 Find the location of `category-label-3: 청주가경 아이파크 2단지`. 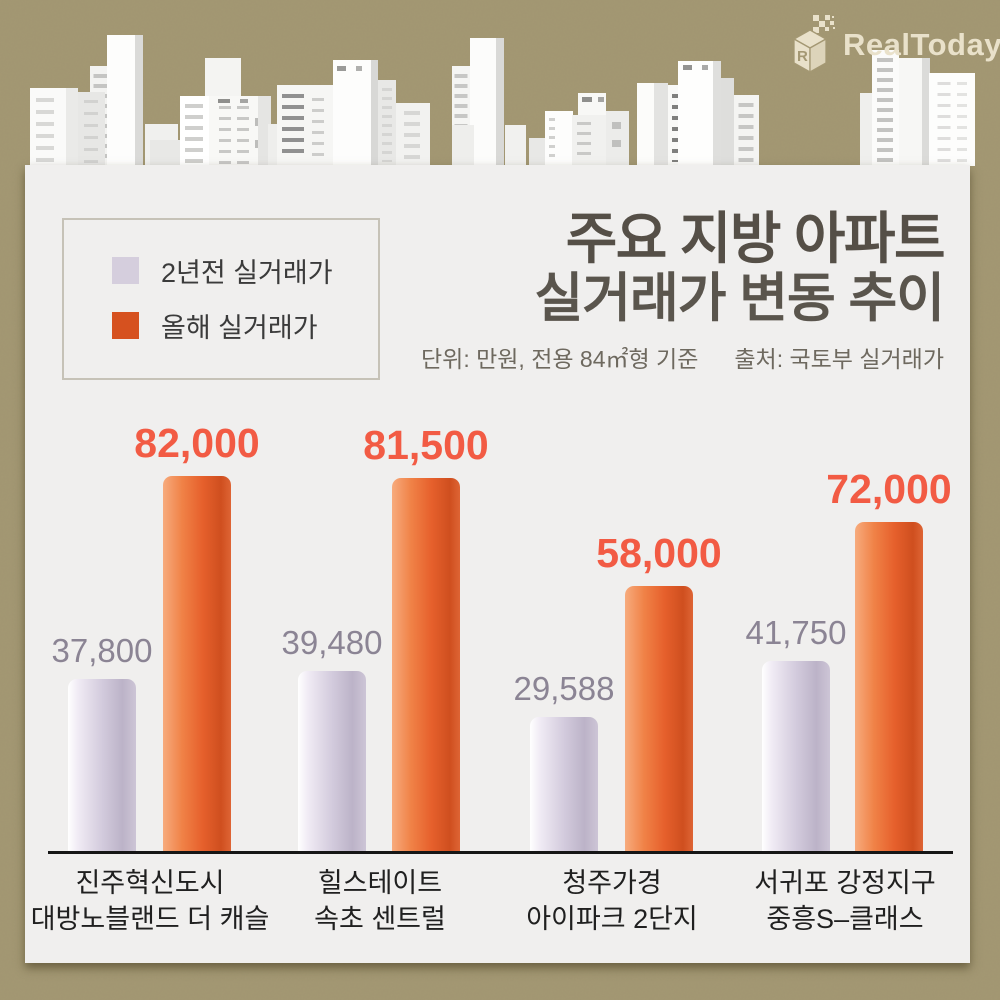

category-label-3: 청주가경 아이파크 2단지 is located at coordinates (612, 902).